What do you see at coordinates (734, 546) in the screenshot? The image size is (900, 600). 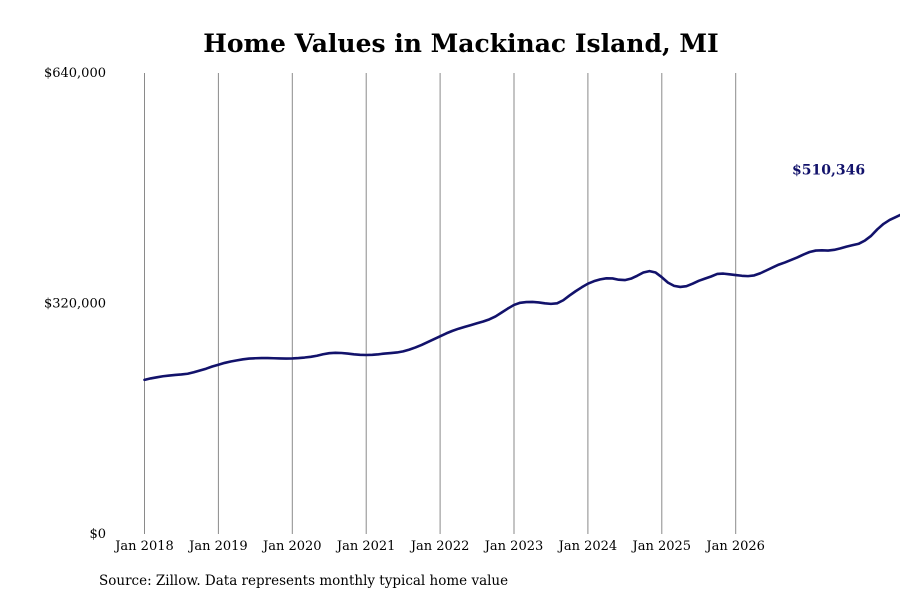 I see `x-tick-label: Jan 2026` at bounding box center [734, 546].